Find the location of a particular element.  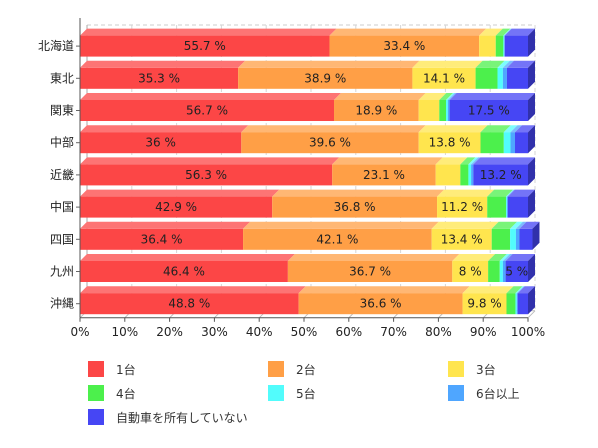

data-label: 9.8 % is located at coordinates (484, 304).